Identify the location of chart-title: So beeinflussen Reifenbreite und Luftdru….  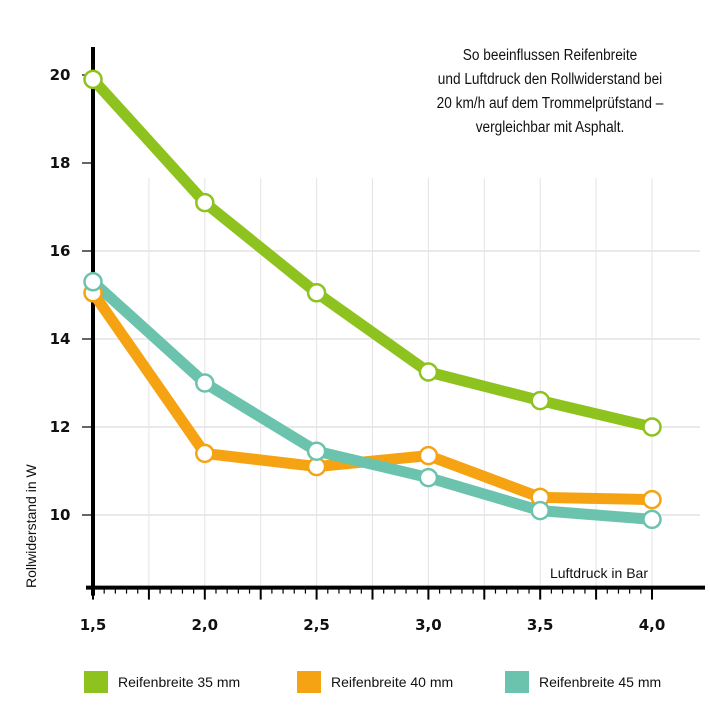
(550, 92).